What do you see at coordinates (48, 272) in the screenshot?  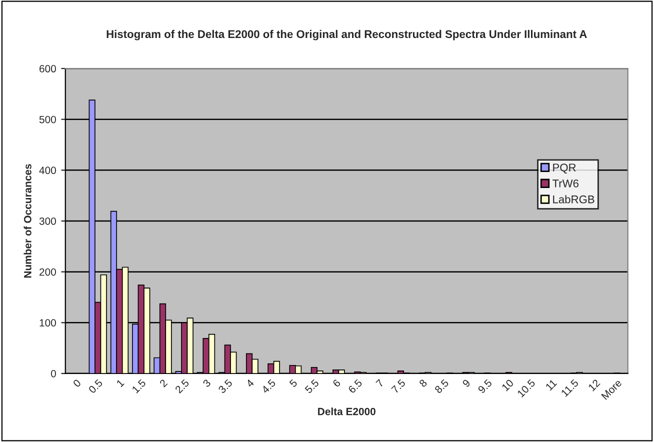 I see `y-tick-label: 200` at bounding box center [48, 272].